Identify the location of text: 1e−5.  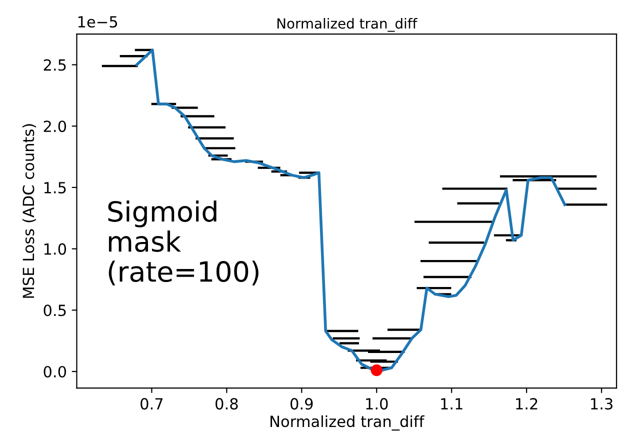
(98, 22).